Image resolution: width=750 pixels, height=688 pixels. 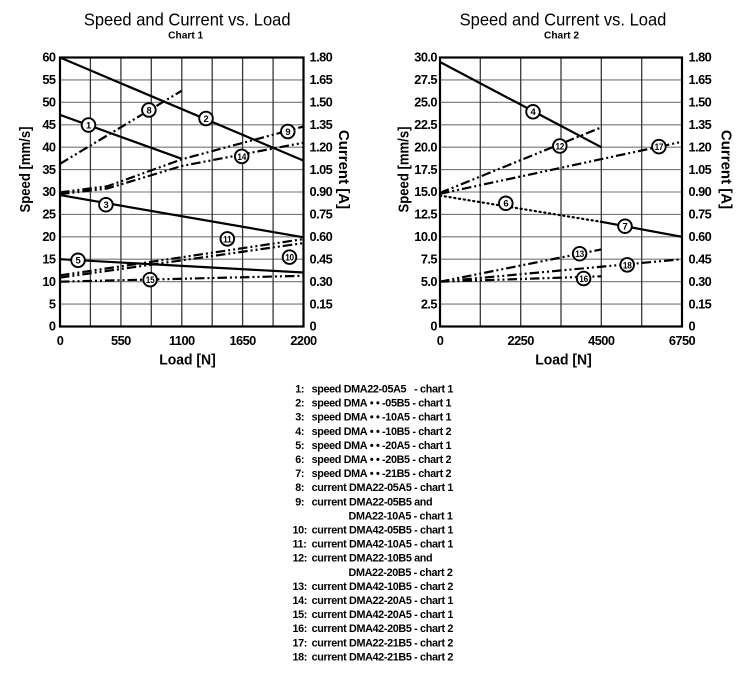 I want to click on svg-text: 3, so click(x=105, y=204).